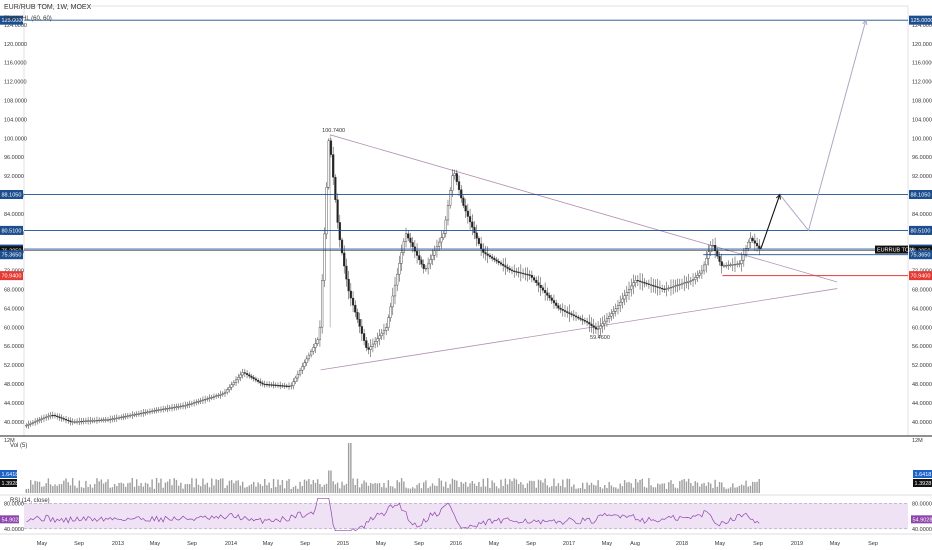 This screenshot has height=550, width=932. What do you see at coordinates (682, 544) in the screenshot?
I see `x-tick-label: 2018` at bounding box center [682, 544].